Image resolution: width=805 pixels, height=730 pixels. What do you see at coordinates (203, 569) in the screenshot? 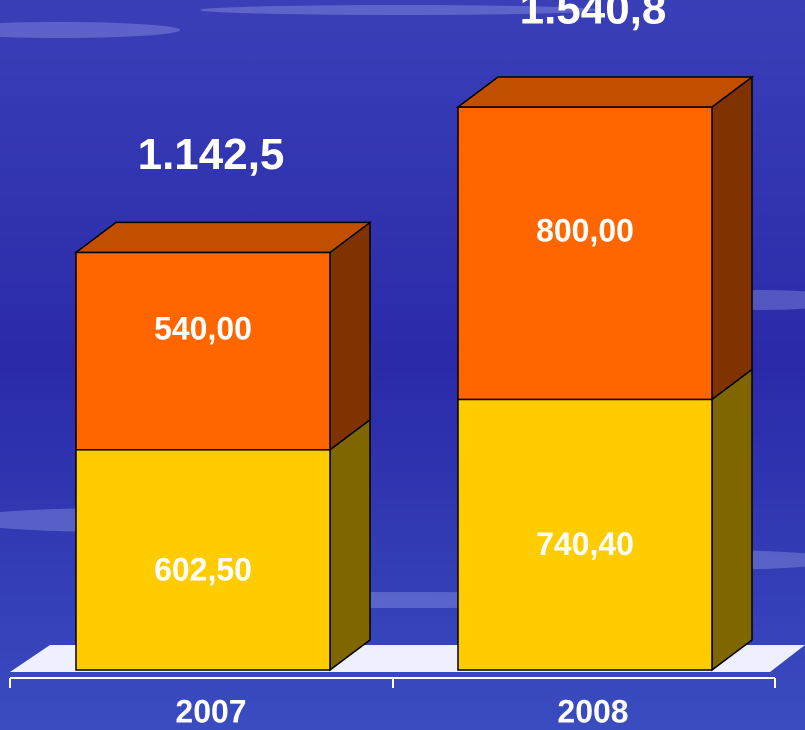
I see `value-label: 602,50` at bounding box center [203, 569].